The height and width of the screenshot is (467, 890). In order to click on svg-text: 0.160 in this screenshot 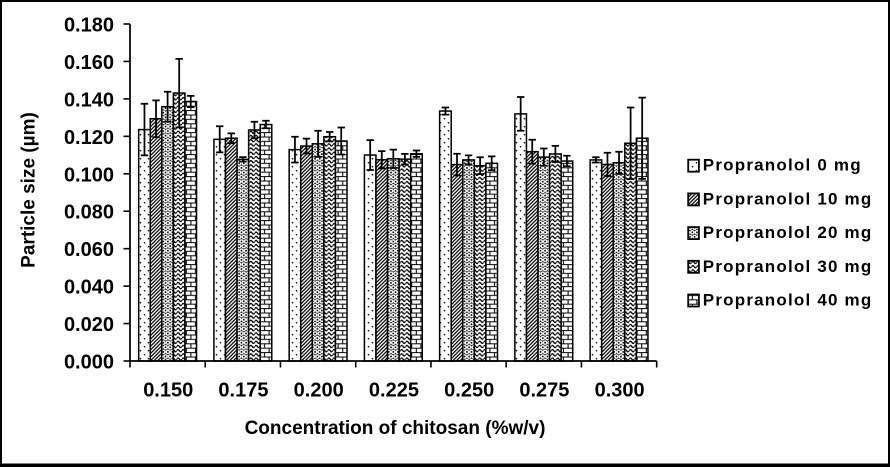, I will do `click(89, 63)`.